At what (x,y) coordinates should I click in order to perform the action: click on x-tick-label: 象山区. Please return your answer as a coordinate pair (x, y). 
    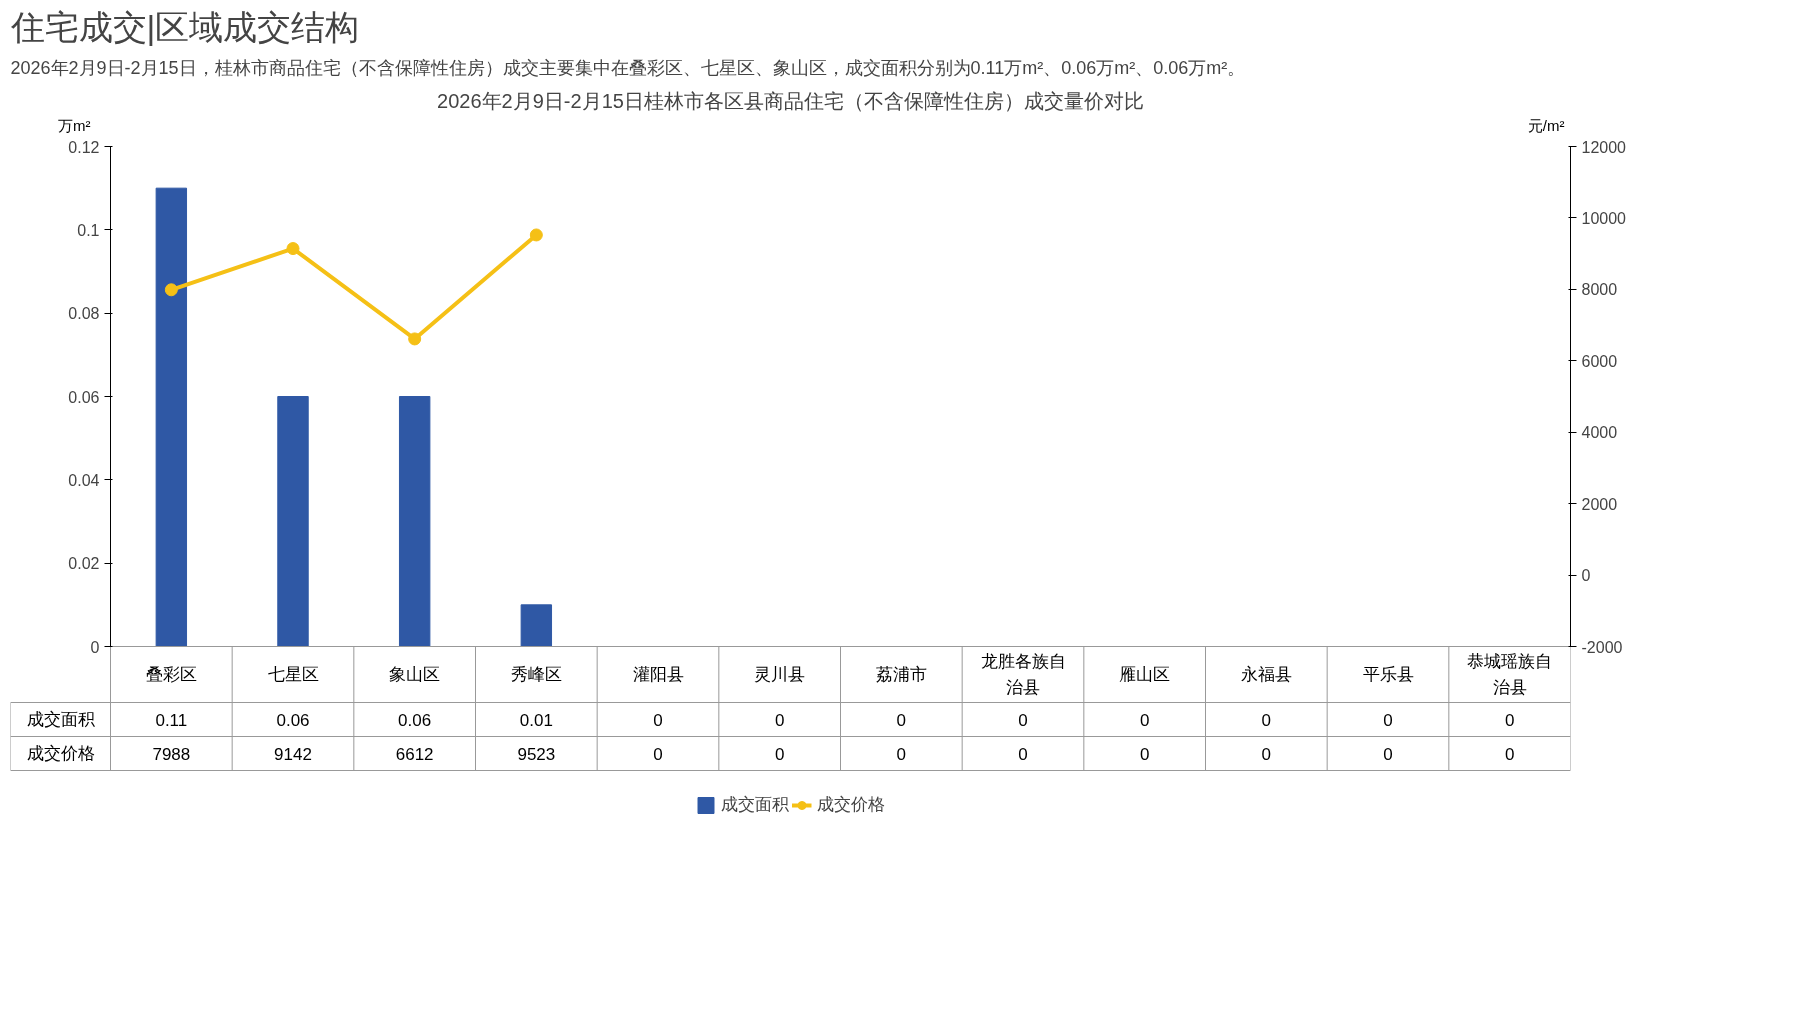
    Looking at the image, I should click on (415, 674).